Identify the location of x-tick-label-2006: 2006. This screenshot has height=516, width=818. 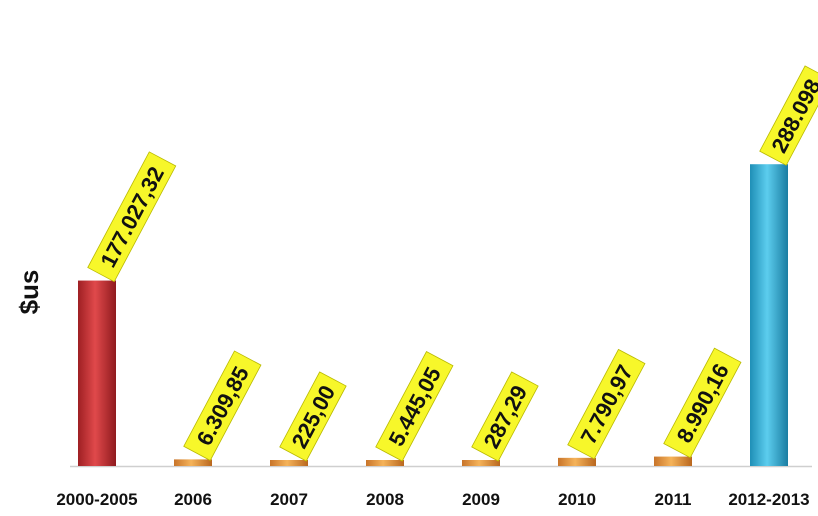
(193, 499).